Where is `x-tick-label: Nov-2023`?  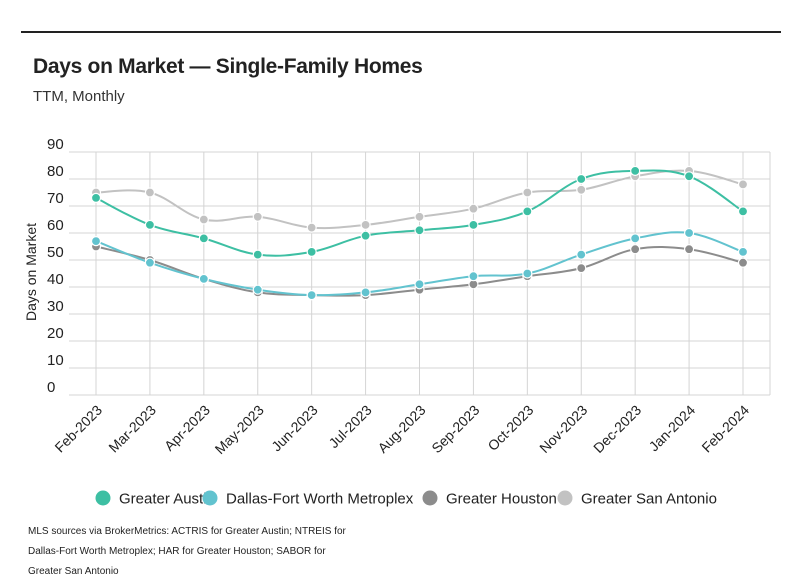 x-tick-label: Nov-2023 is located at coordinates (563, 429).